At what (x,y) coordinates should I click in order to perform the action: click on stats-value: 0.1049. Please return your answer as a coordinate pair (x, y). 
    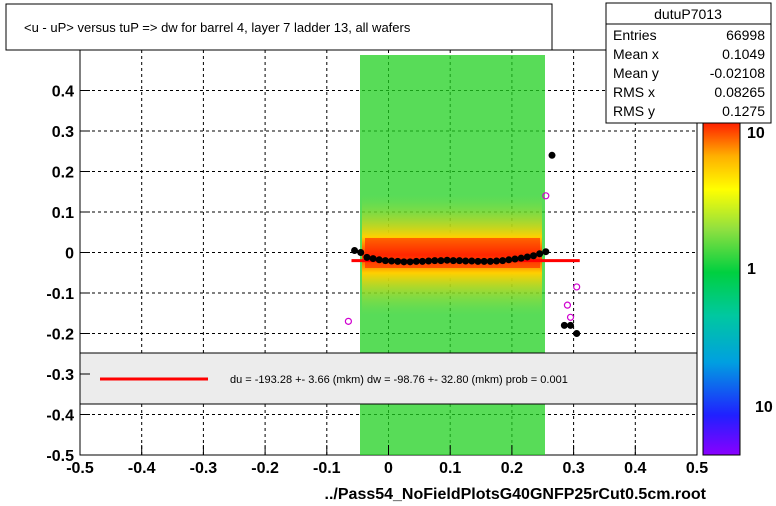
    Looking at the image, I should click on (743, 54).